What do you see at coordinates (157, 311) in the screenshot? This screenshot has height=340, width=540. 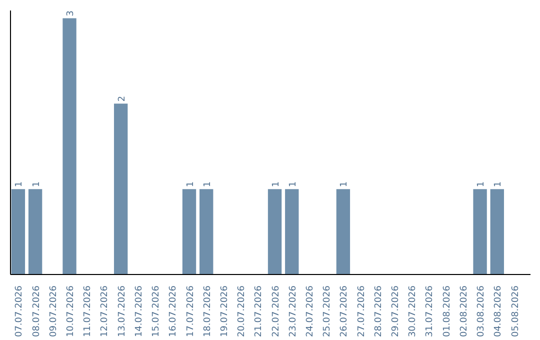 I see `x-tick-label: 15.07.2026` at bounding box center [157, 311].